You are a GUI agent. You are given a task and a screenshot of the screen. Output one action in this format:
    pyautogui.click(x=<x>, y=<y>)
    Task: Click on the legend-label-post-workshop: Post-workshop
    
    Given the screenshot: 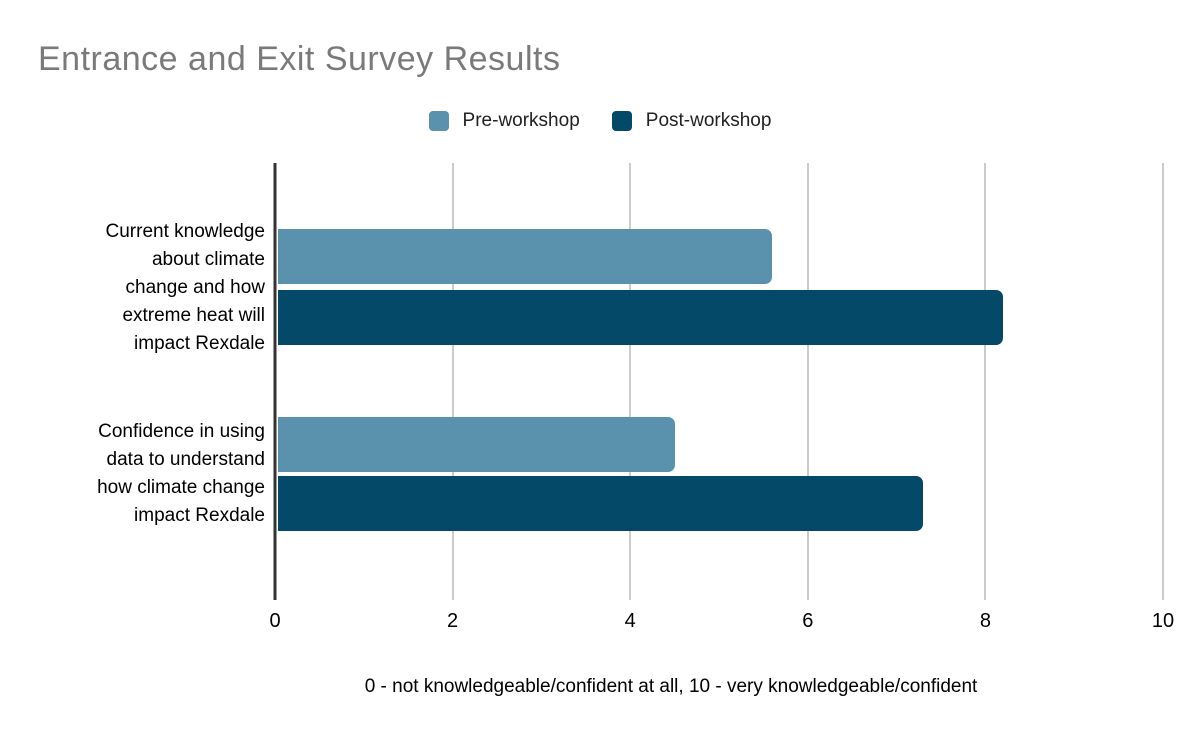 What is the action you would take?
    pyautogui.click(x=708, y=120)
    